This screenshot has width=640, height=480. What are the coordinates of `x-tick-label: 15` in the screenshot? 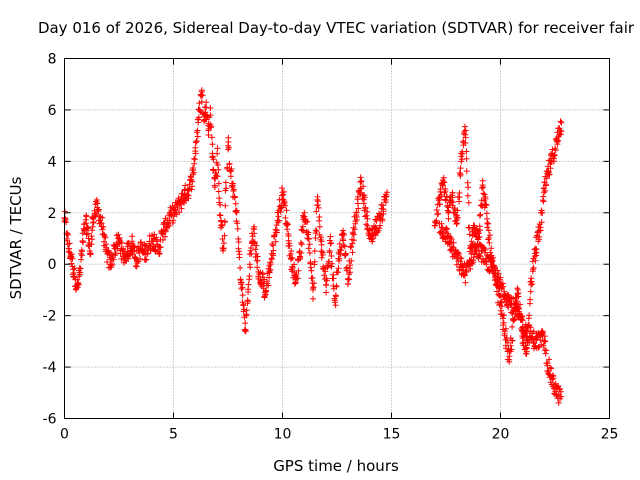 It's located at (392, 435).